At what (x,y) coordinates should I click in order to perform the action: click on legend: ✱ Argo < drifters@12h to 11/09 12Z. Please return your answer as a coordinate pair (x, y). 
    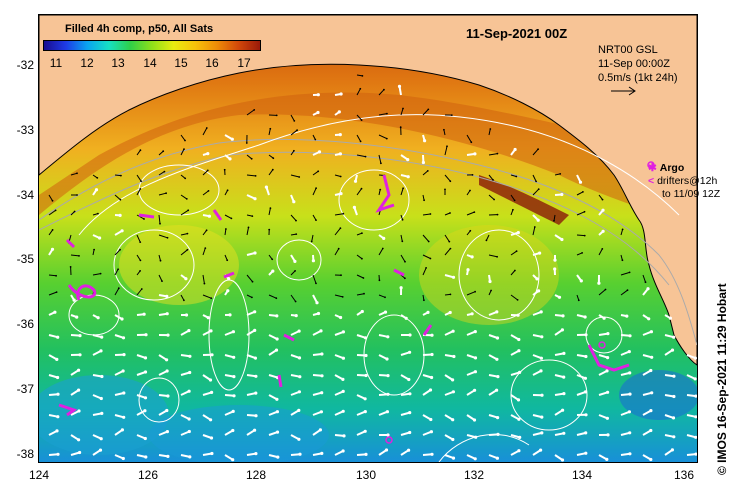
    Looking at the image, I should click on (684, 181).